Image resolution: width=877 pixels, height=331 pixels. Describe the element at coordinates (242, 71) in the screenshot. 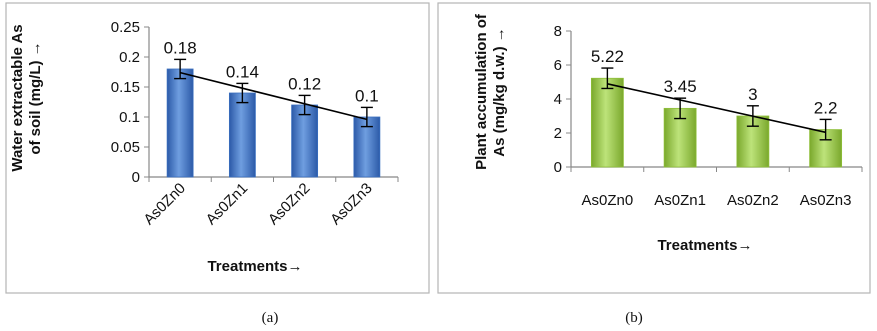

I see `data-label: 0.14` at that location.